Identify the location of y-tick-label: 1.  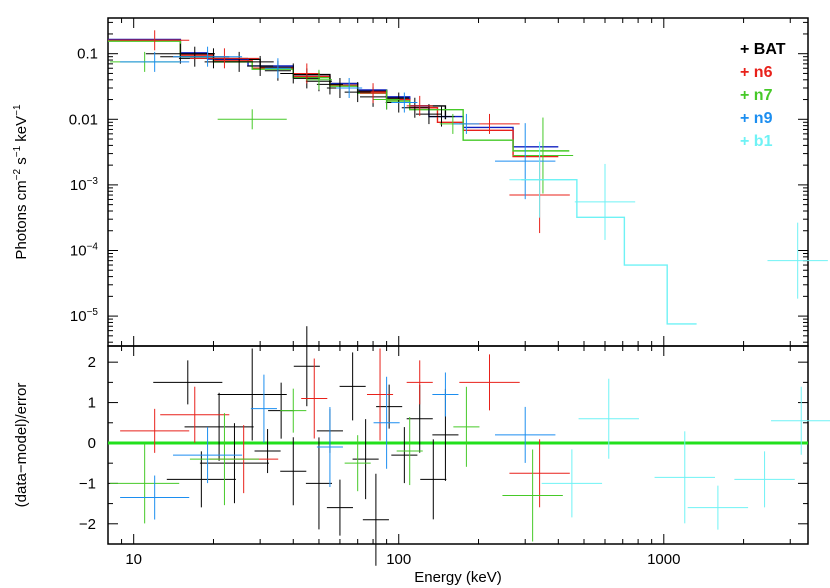
(92, 403).